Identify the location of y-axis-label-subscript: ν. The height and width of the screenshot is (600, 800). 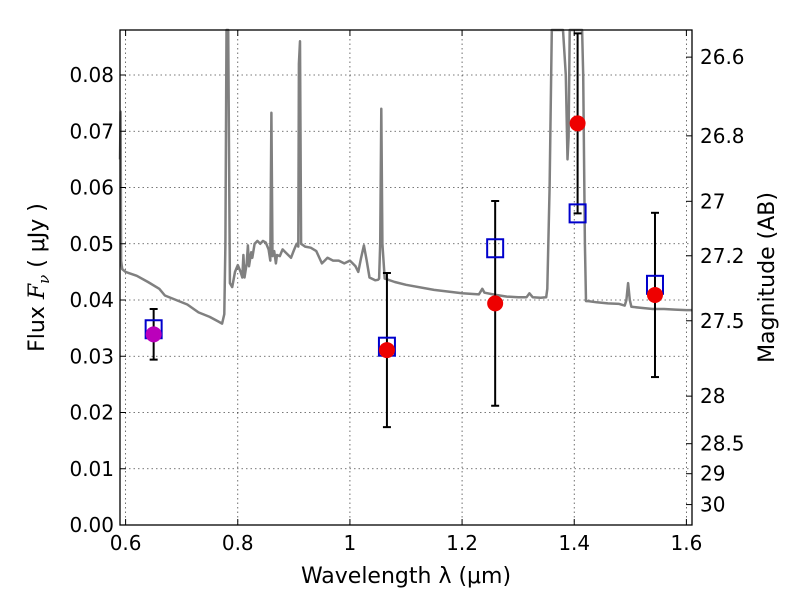
(44, 279).